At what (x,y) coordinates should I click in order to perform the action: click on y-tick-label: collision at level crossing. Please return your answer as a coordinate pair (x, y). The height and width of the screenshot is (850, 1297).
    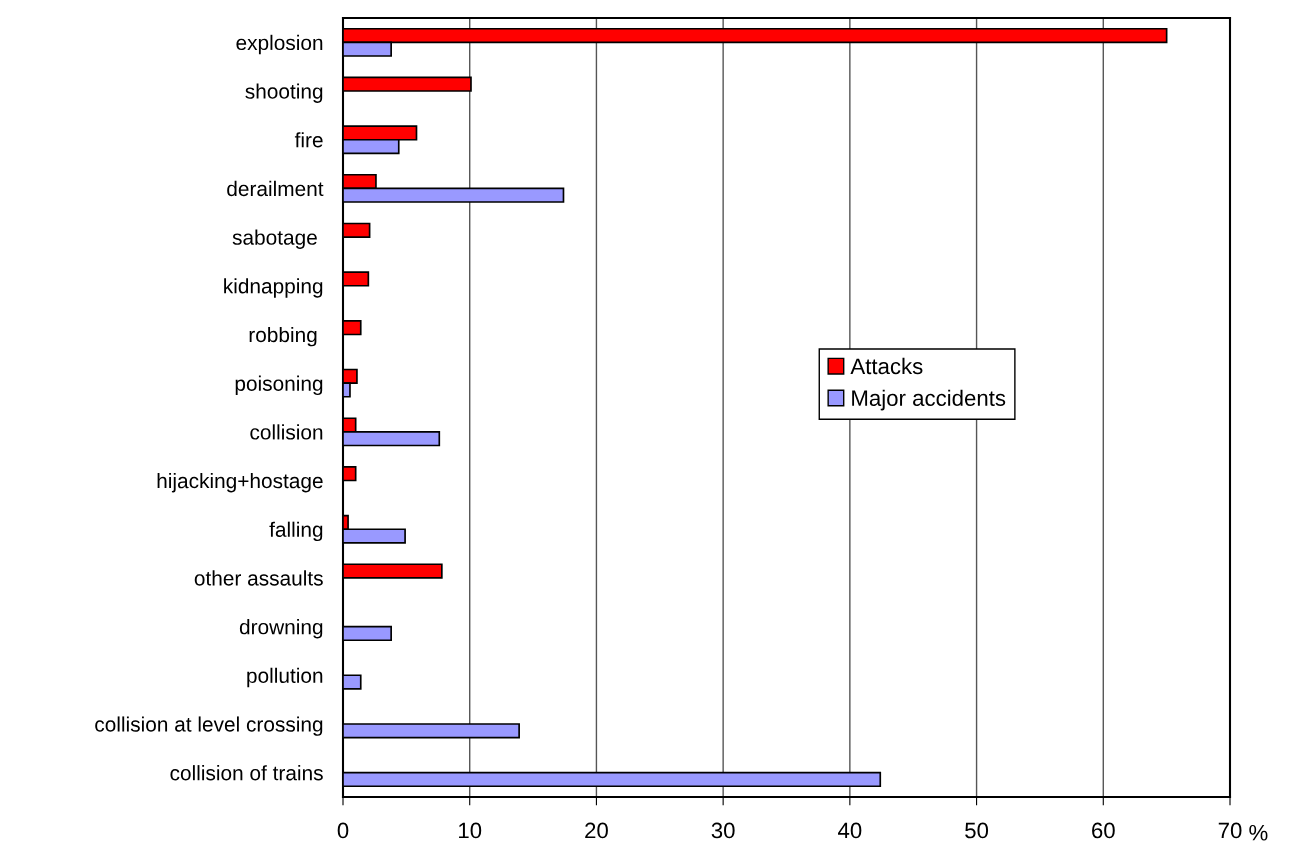
    Looking at the image, I should click on (209, 726).